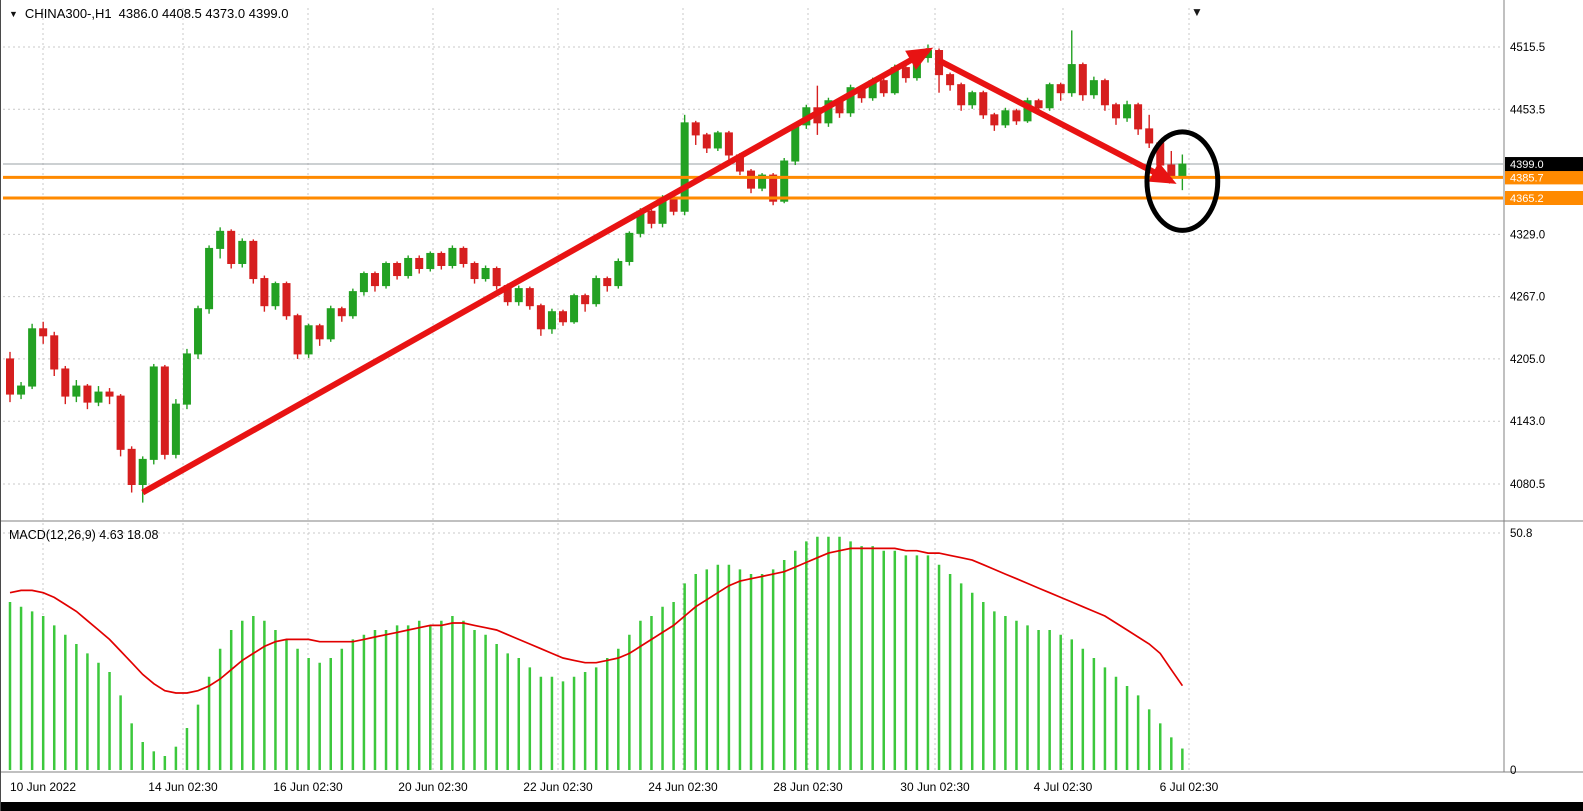  What do you see at coordinates (1527, 298) in the screenshot?
I see `price-axis-label: 4267.0` at bounding box center [1527, 298].